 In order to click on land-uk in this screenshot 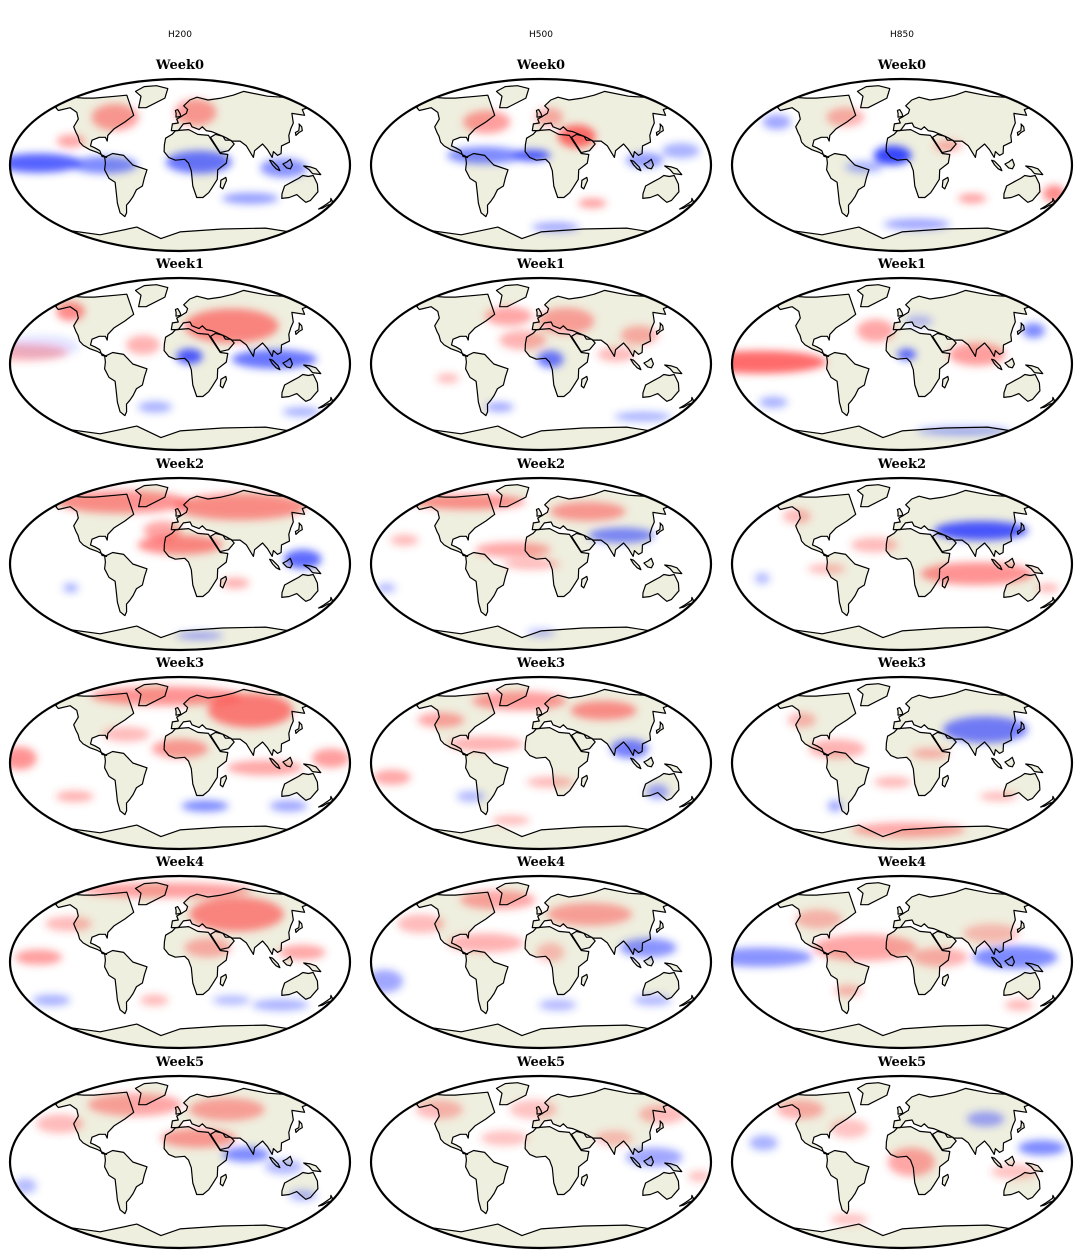, I will do `click(178, 711)`.